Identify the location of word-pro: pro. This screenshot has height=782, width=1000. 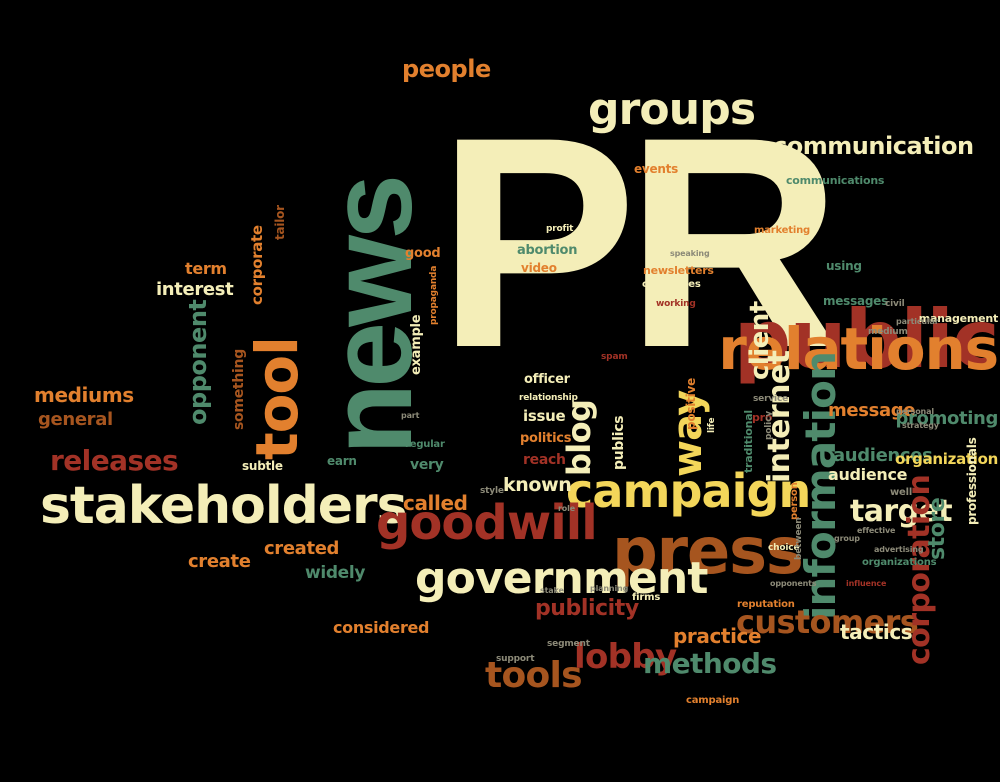
(762, 417).